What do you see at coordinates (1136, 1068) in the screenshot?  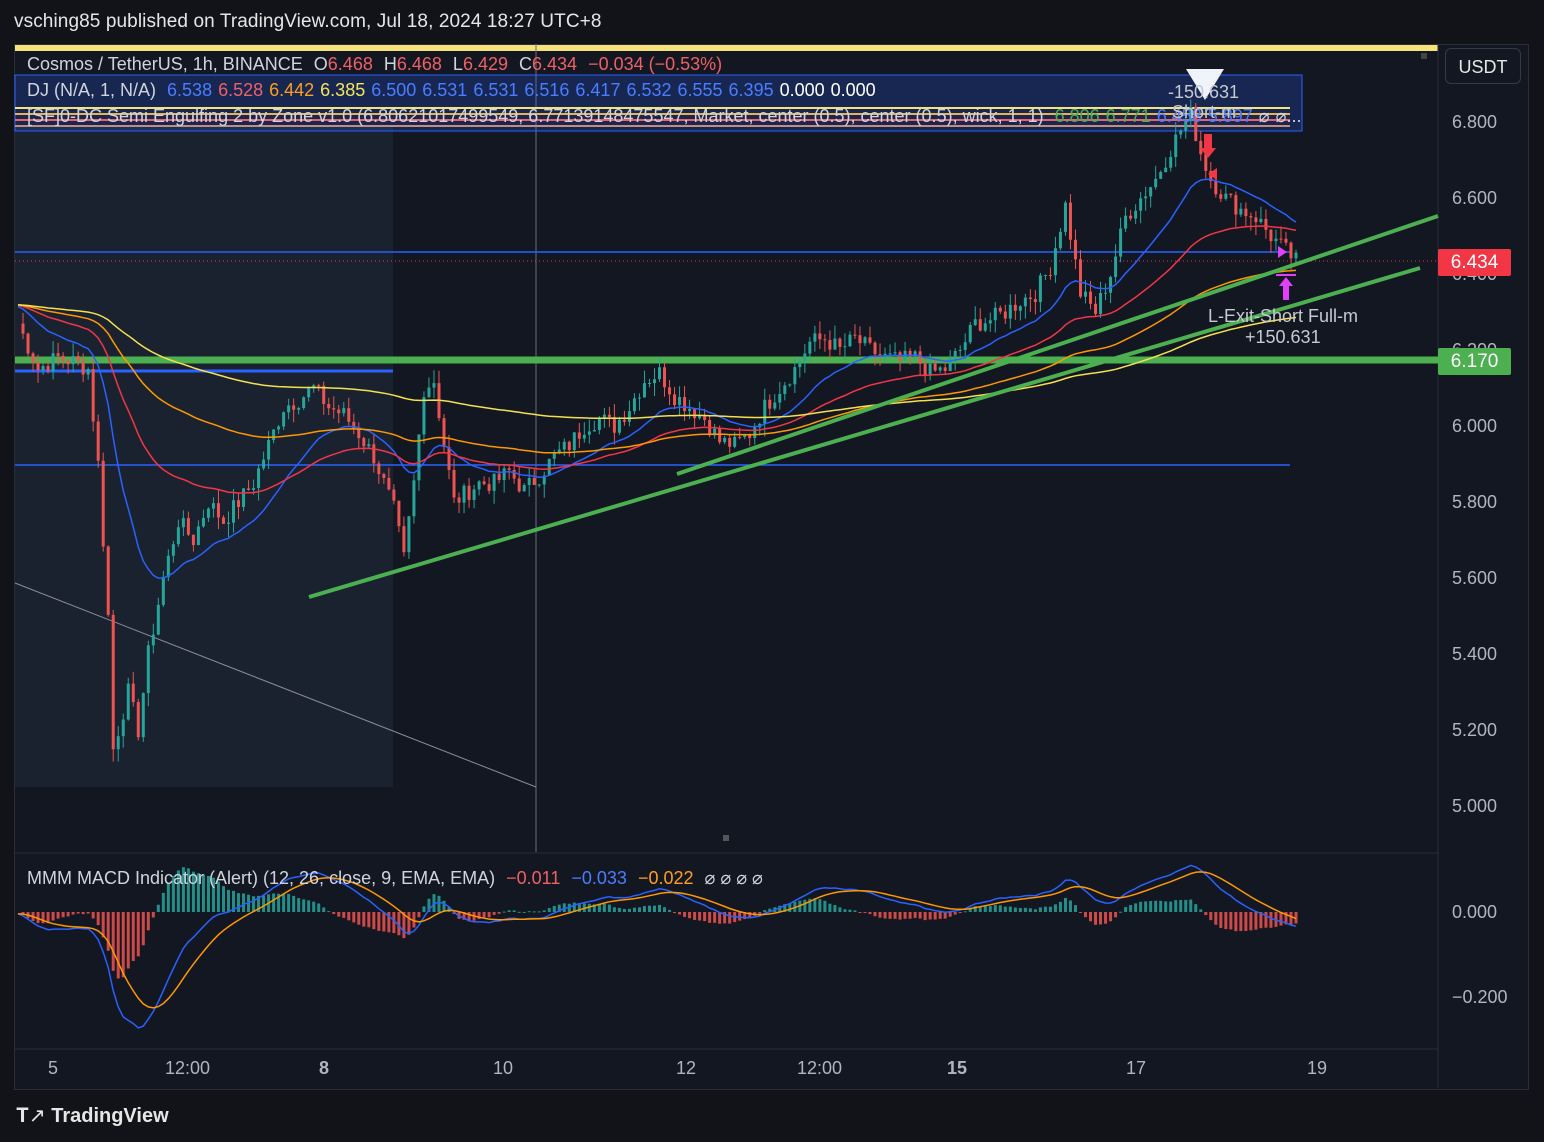 I see `time-axis-label-7: 17` at bounding box center [1136, 1068].